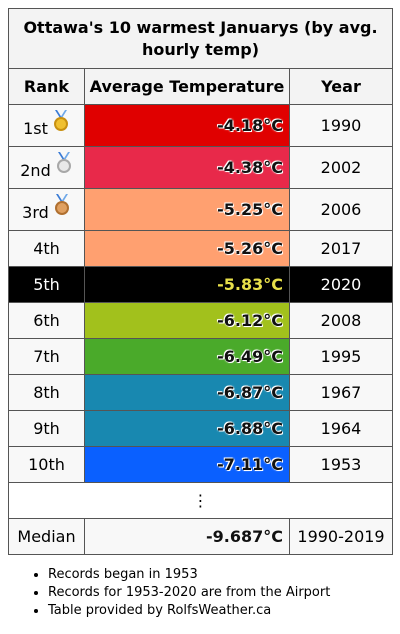 The height and width of the screenshot is (634, 400). Describe the element at coordinates (46, 320) in the screenshot. I see `rank-cell: 6th` at that location.